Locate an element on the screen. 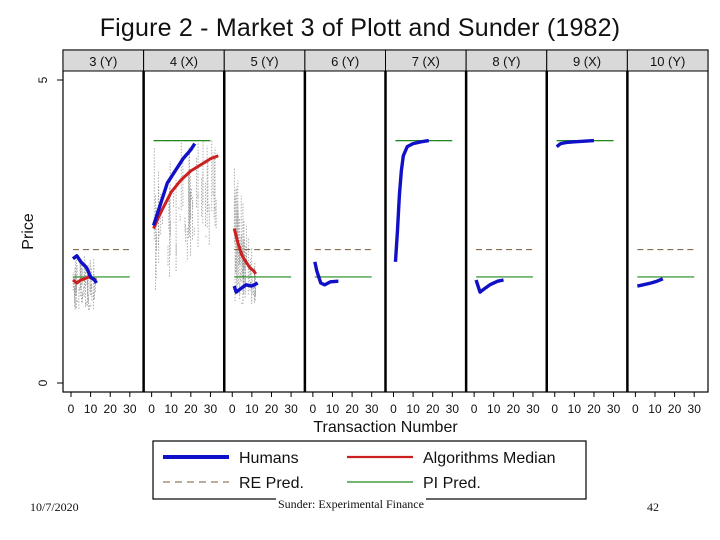  legend-box is located at coordinates (369, 470).